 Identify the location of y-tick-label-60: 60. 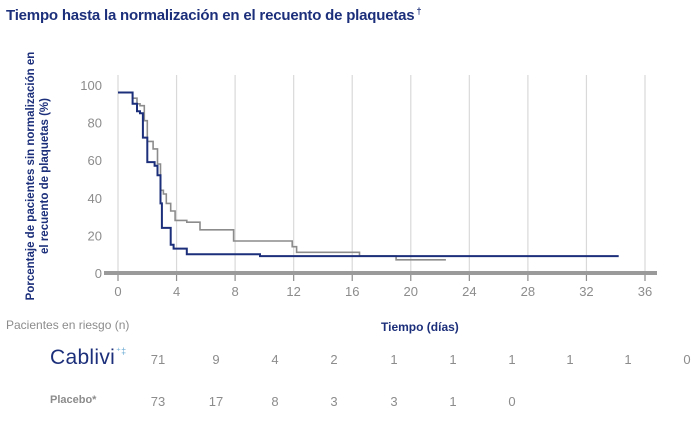
(95, 160).